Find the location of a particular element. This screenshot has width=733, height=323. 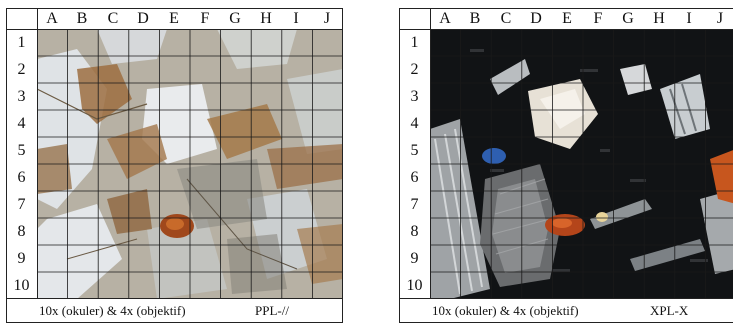

light-mode-label: XPL-X is located at coordinates (669, 310).